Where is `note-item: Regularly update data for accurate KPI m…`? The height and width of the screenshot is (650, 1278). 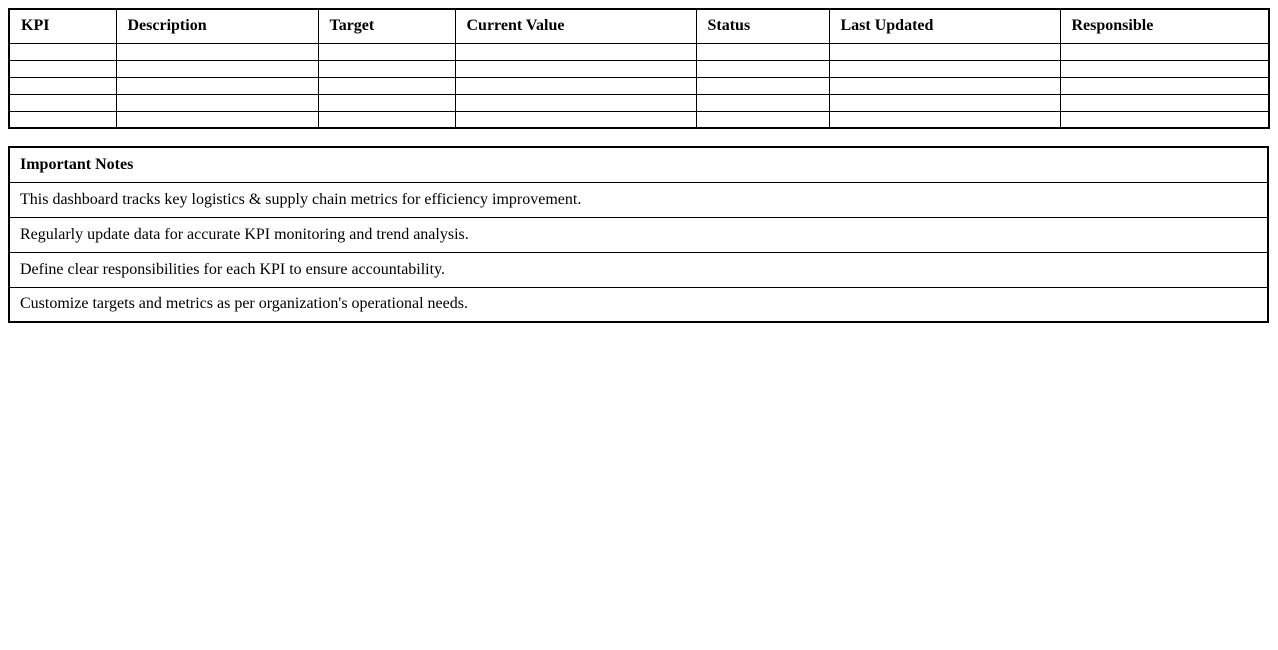 note-item: Regularly update data for accurate KPI m… is located at coordinates (638, 234).